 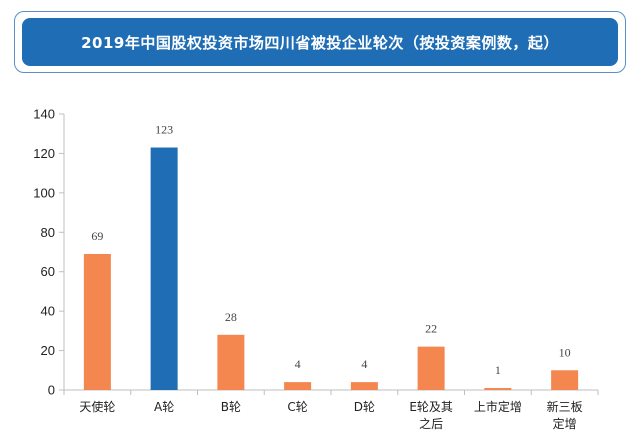 I want to click on category-label: 之后, so click(x=431, y=424).